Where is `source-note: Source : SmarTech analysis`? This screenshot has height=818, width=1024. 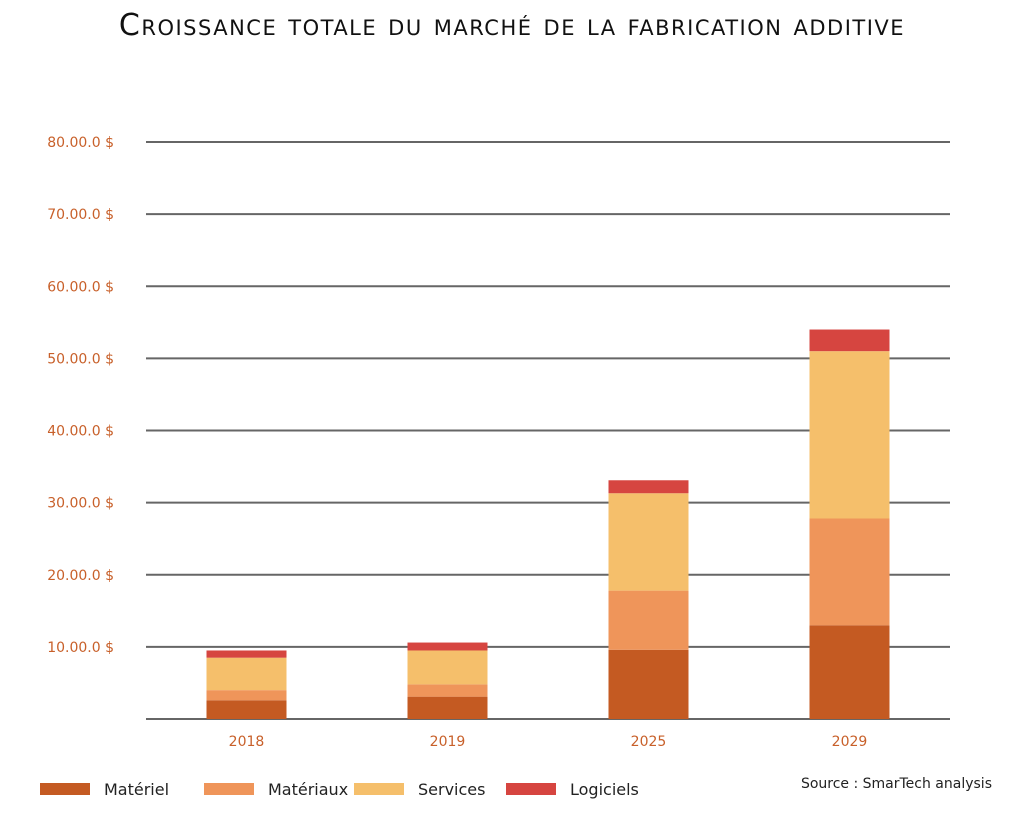
source-note: Source : SmarTech analysis is located at coordinates (896, 784).